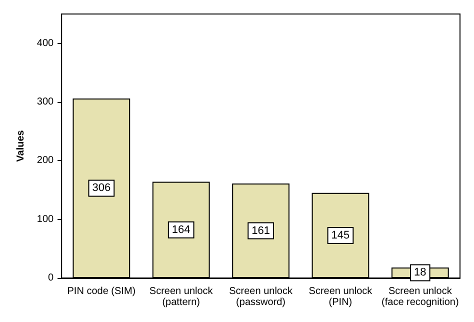 Image resolution: width=474 pixels, height=322 pixels. What do you see at coordinates (45, 102) in the screenshot?
I see `y-tick-label: 300` at bounding box center [45, 102].